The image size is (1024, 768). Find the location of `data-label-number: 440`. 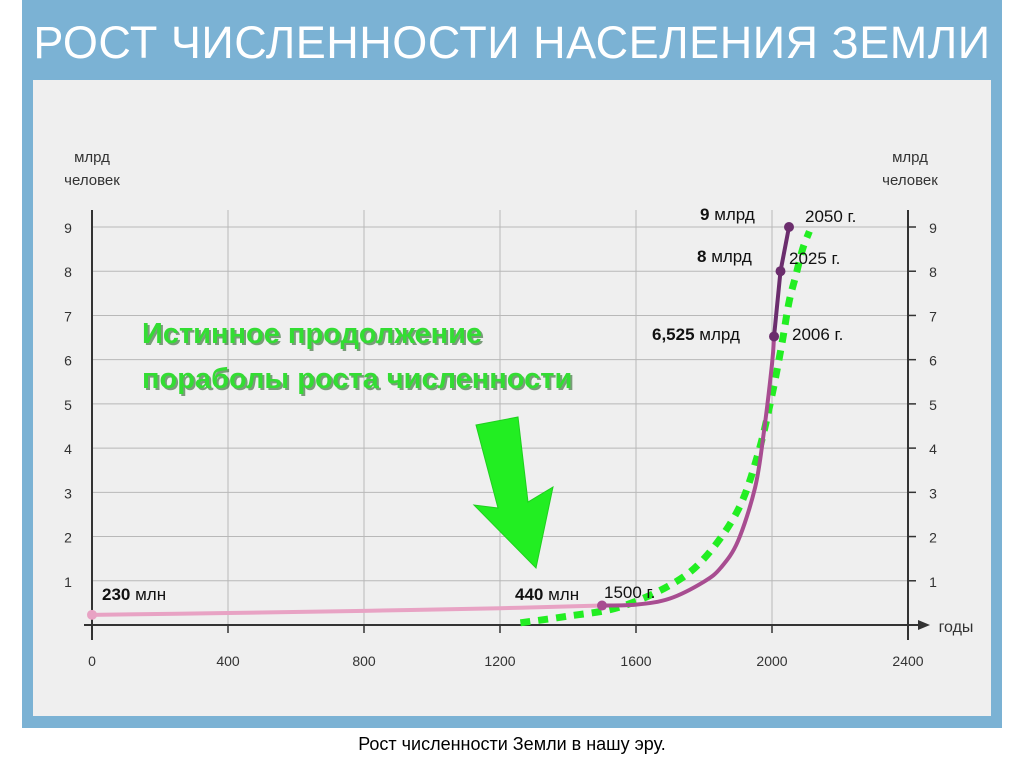

data-label-number: 440 is located at coordinates (529, 594).